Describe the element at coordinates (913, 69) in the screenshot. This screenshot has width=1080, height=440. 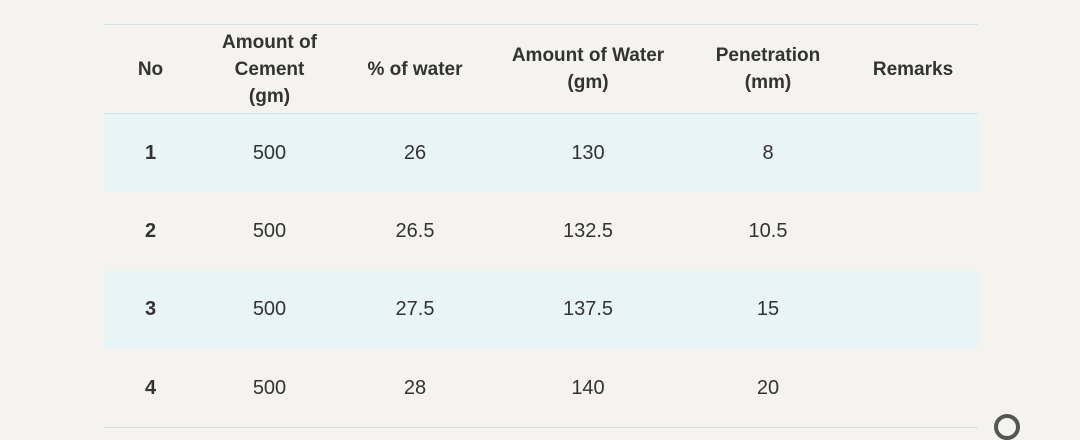
I see `header-remarks: Remarks` at that location.